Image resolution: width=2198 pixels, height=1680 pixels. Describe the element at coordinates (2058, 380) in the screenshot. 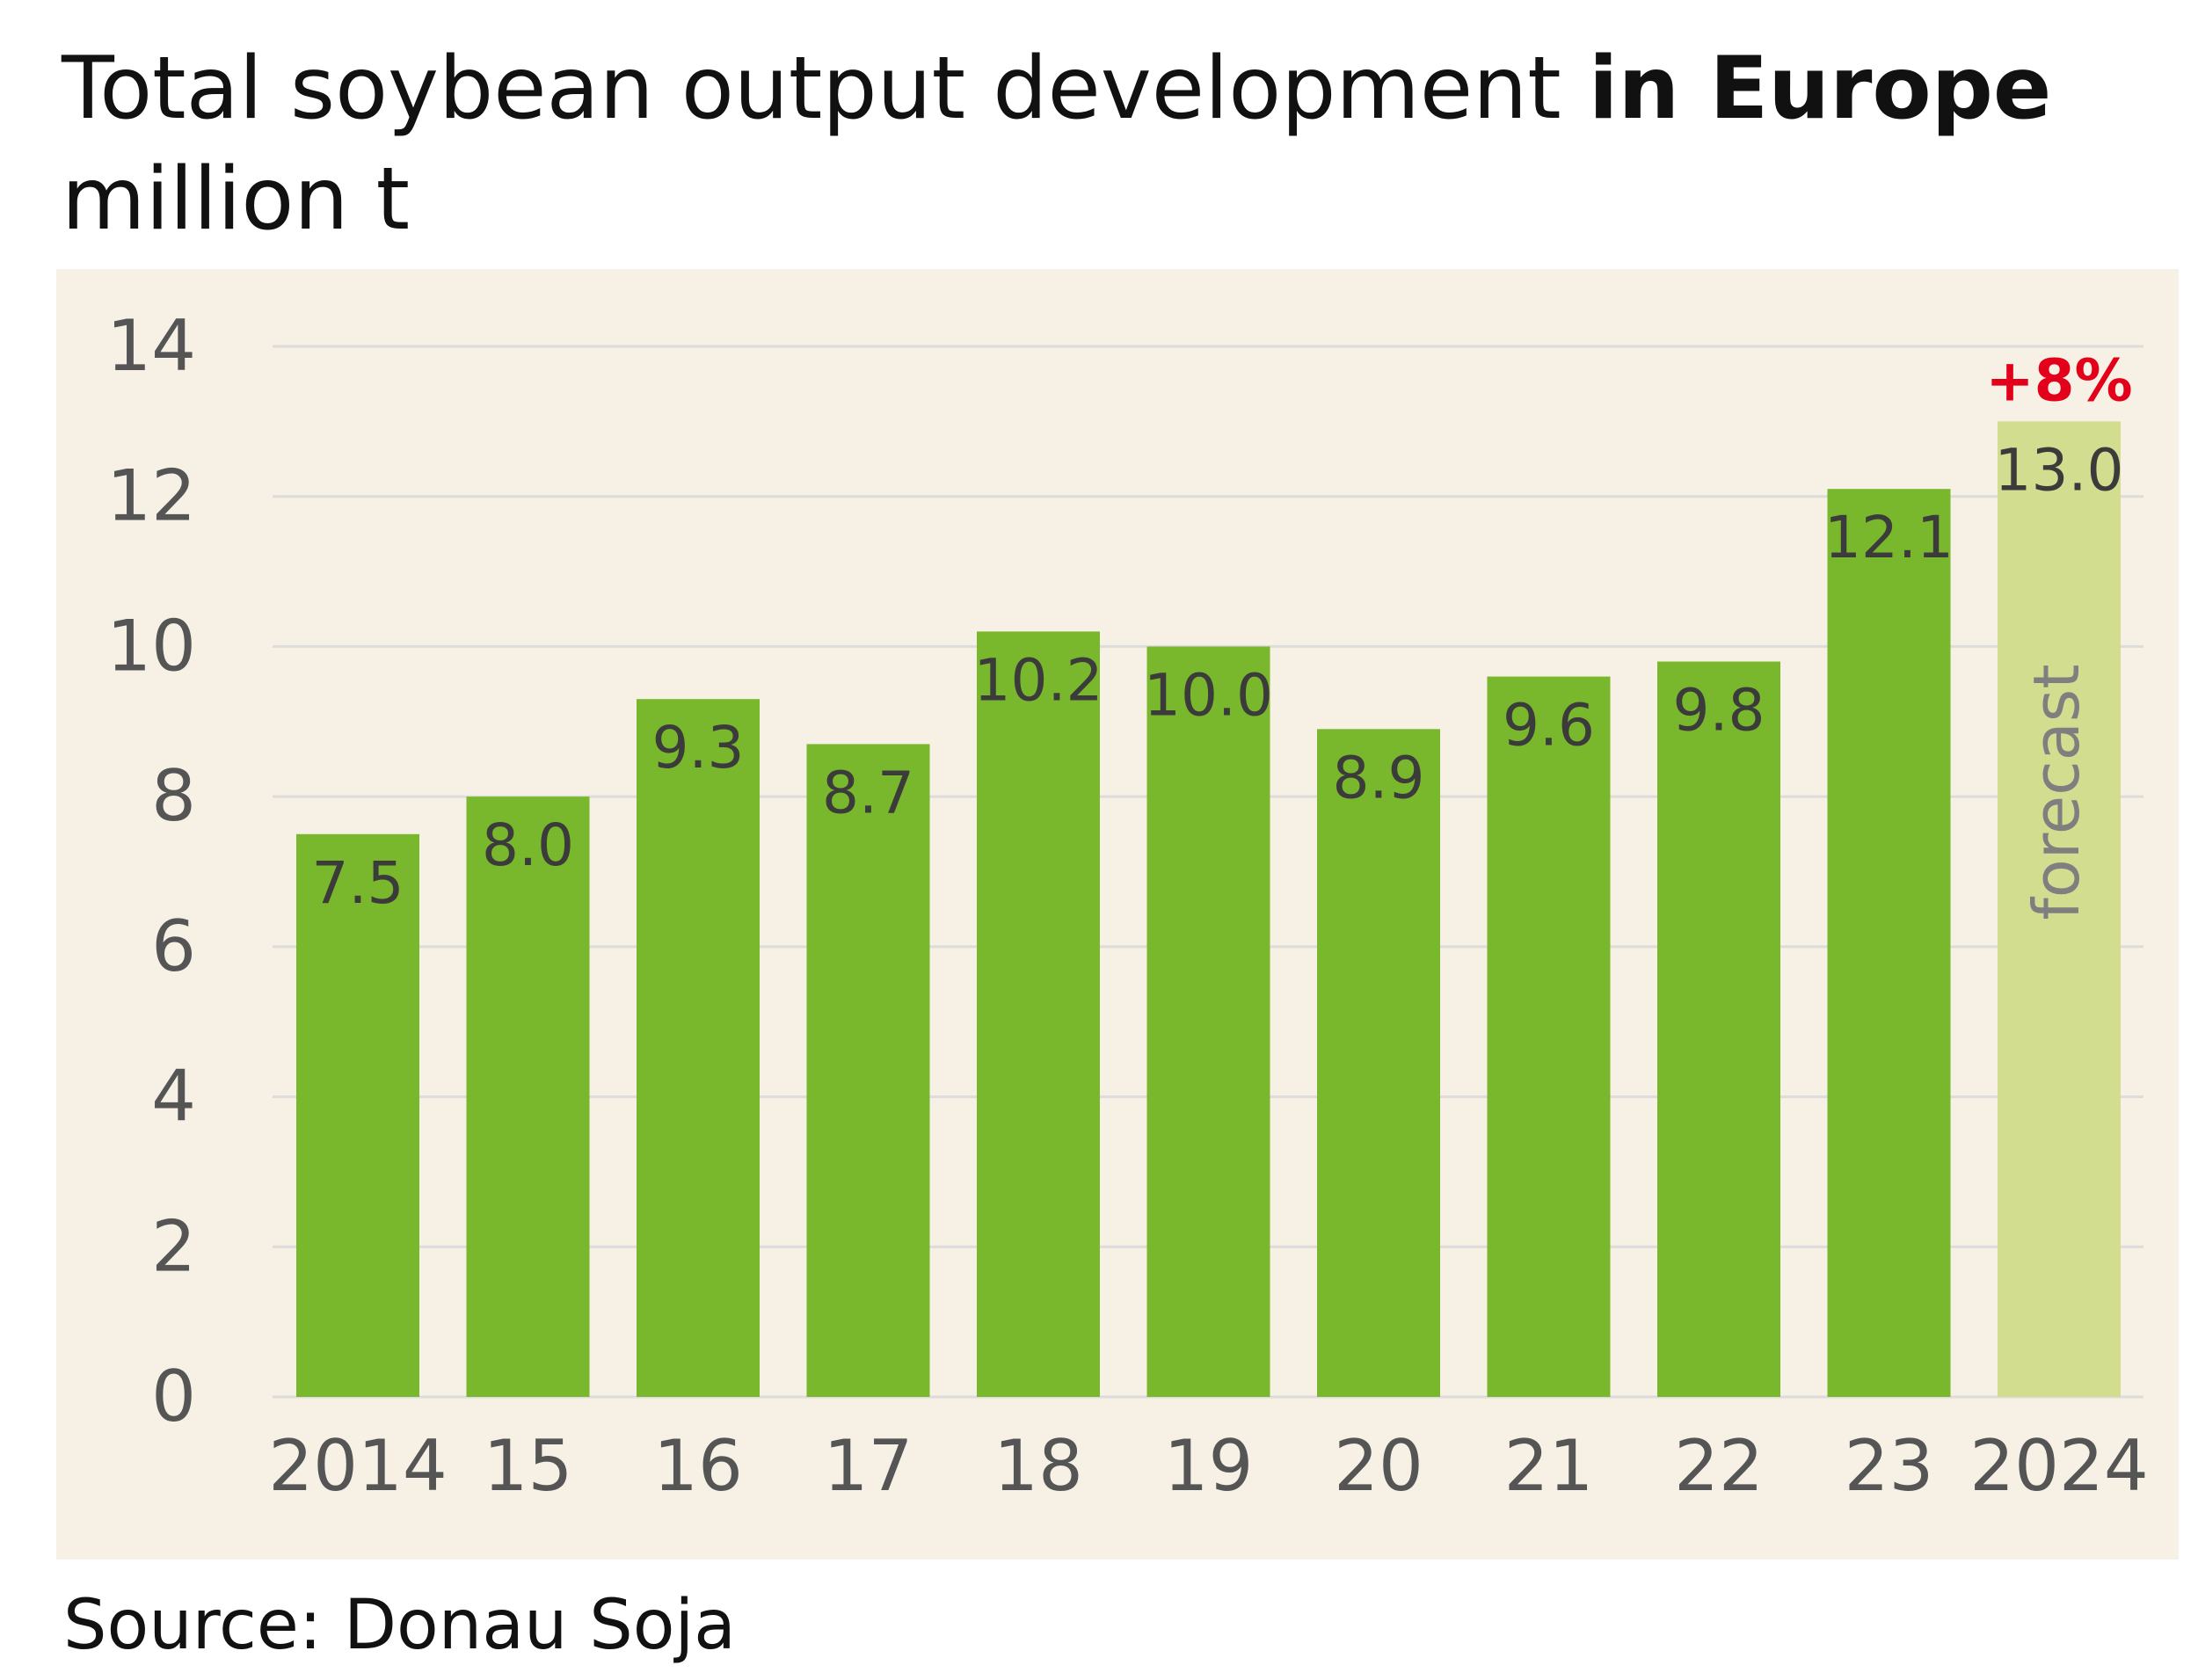

I see `growth-label: +8%` at that location.